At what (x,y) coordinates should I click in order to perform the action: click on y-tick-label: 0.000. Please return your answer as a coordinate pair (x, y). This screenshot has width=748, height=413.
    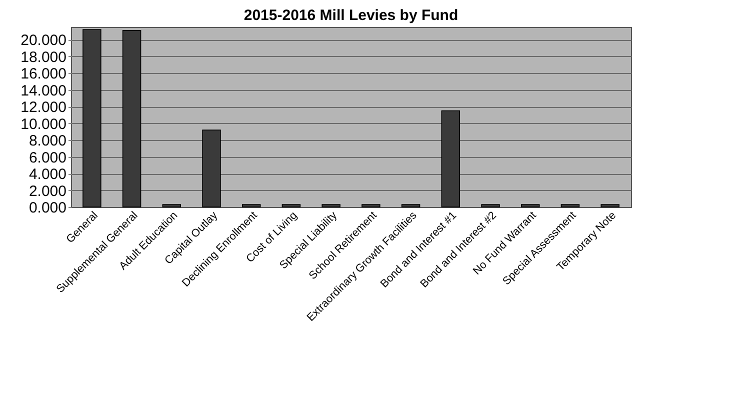
    Looking at the image, I should click on (47, 208).